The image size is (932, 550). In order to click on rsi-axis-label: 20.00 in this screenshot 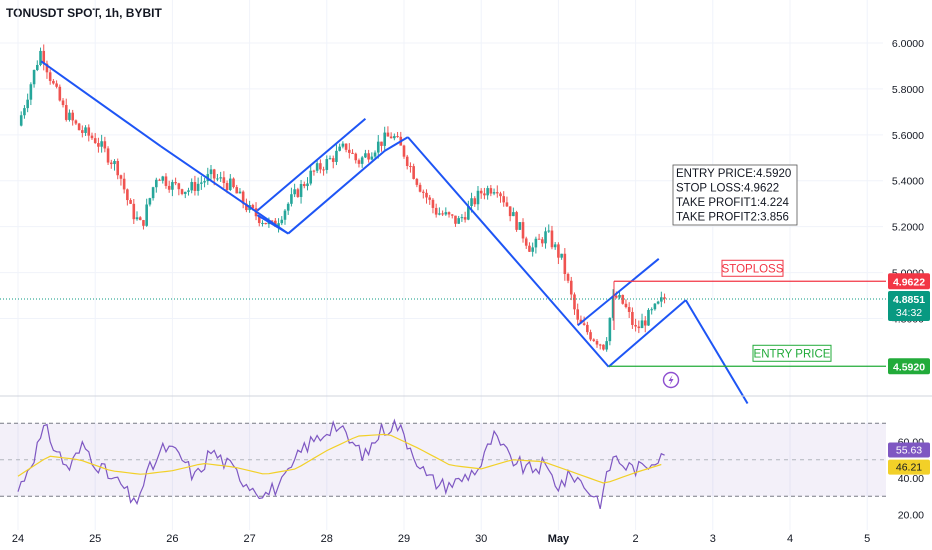, I will do `click(911, 516)`.